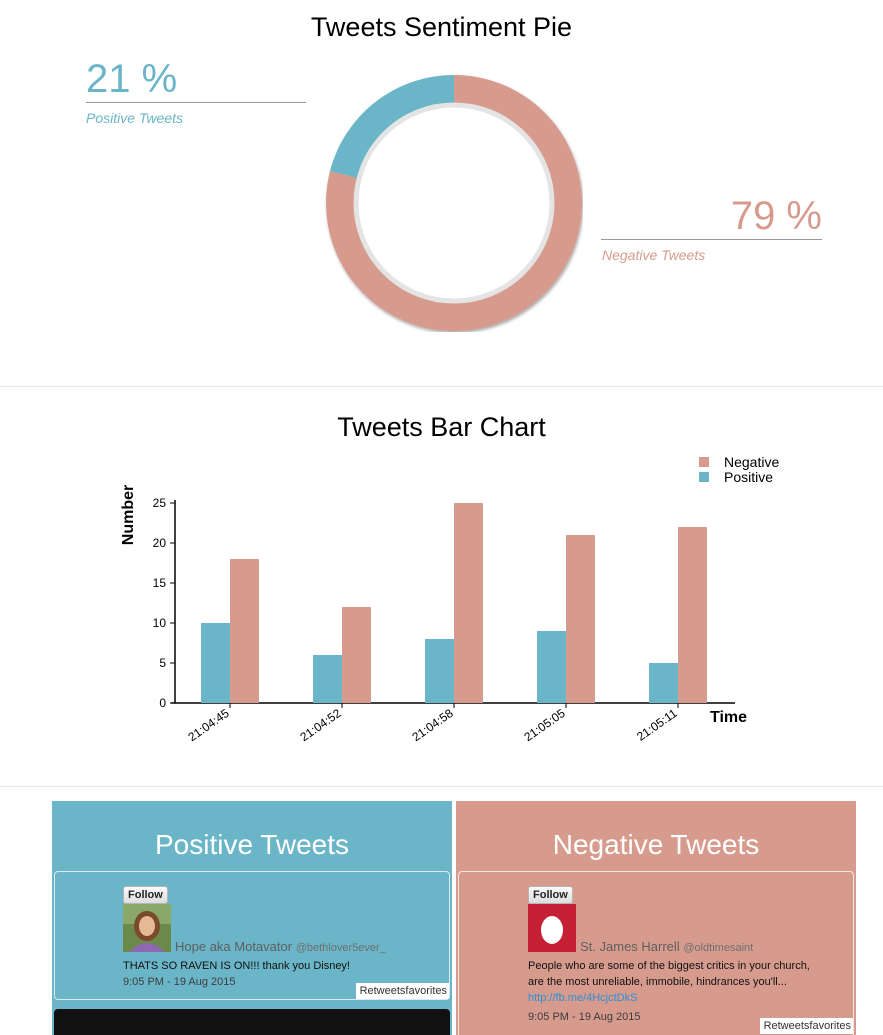 The width and height of the screenshot is (883, 1035). Describe the element at coordinates (160, 623) in the screenshot. I see `y-tick-label: 10` at that location.